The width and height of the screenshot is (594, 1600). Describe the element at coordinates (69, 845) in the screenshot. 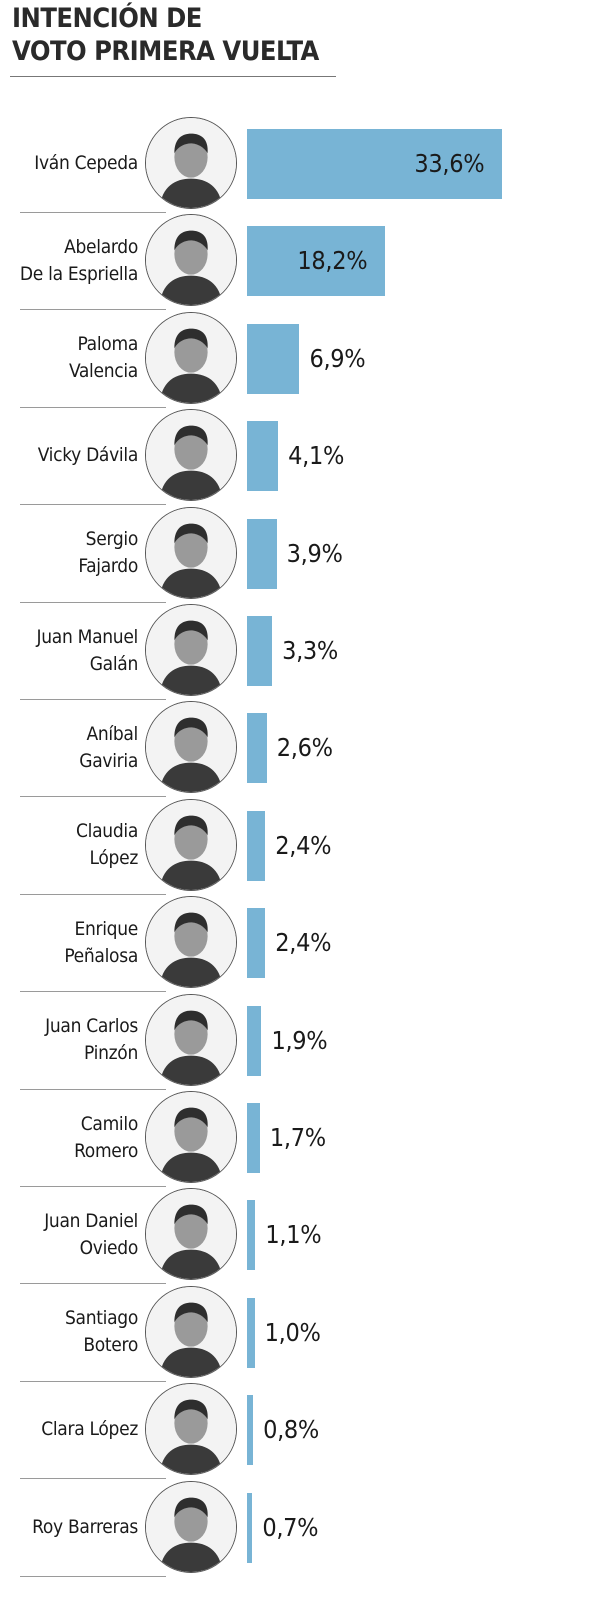

I see `candidate-name: Claudia López` at that location.